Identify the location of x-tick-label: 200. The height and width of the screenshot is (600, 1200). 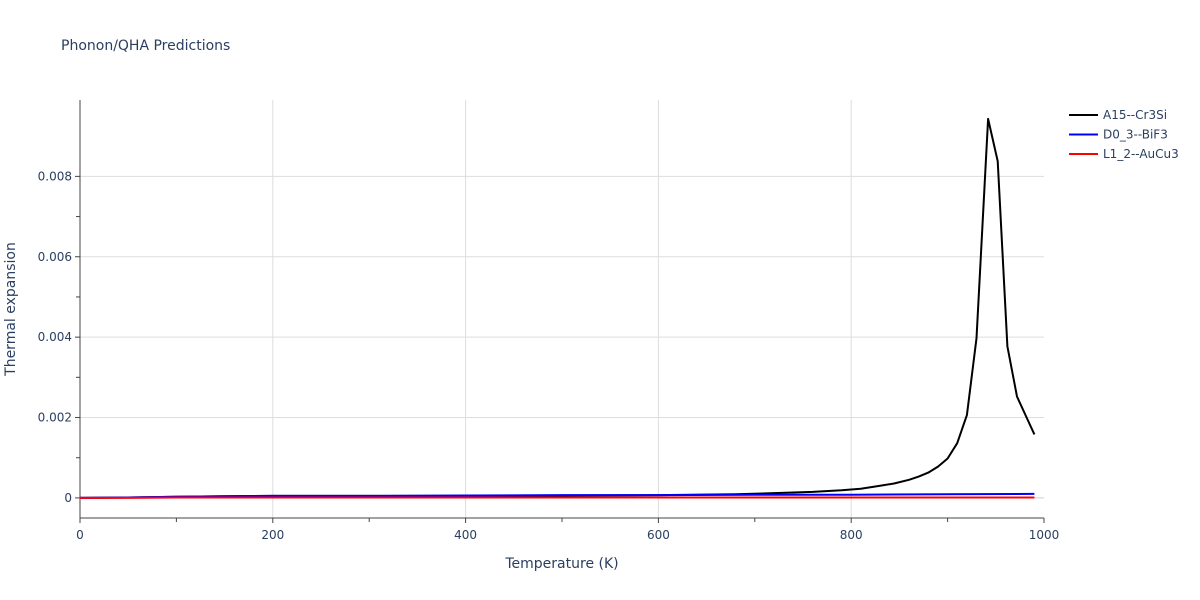
(272, 535).